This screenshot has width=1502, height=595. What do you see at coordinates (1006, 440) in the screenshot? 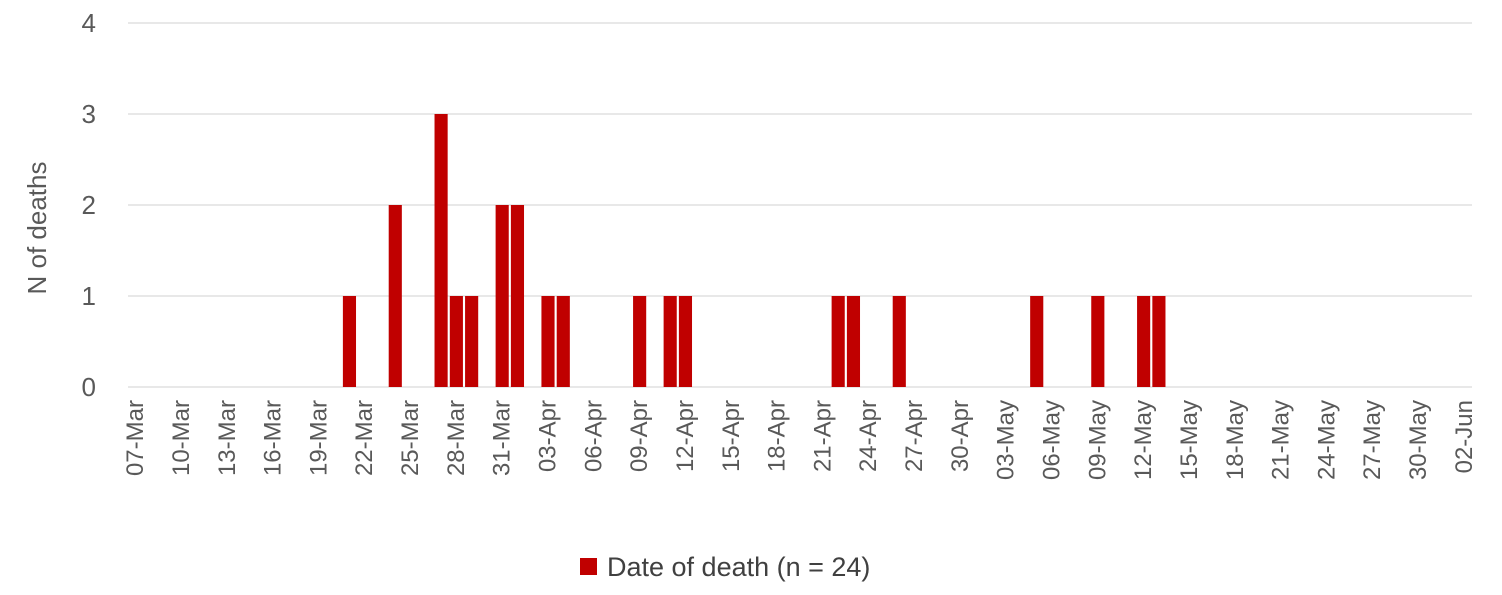
I see `x-tick-label: 03-May` at bounding box center [1006, 440].